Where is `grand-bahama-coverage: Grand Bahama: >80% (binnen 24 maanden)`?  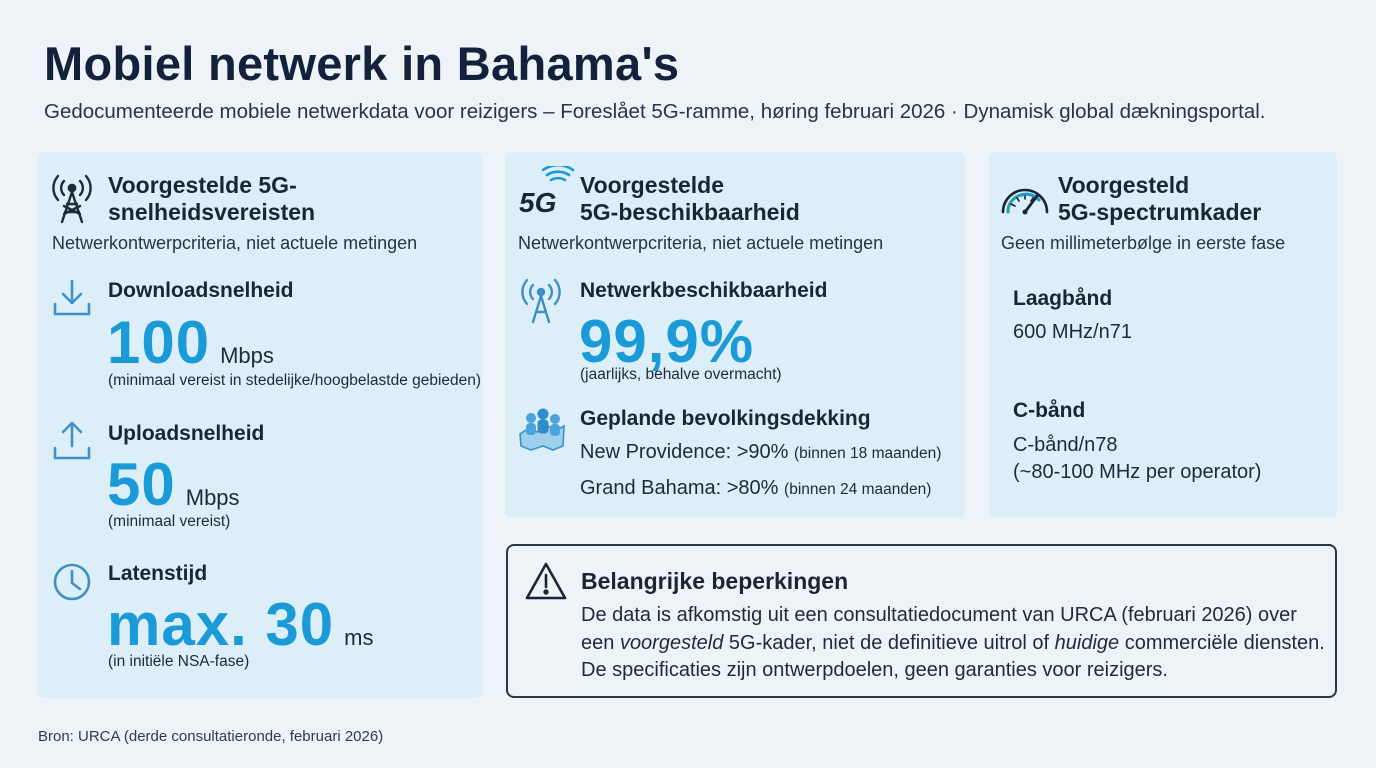 grand-bahama-coverage: Grand Bahama: >80% (binnen 24 maanden) is located at coordinates (755, 488).